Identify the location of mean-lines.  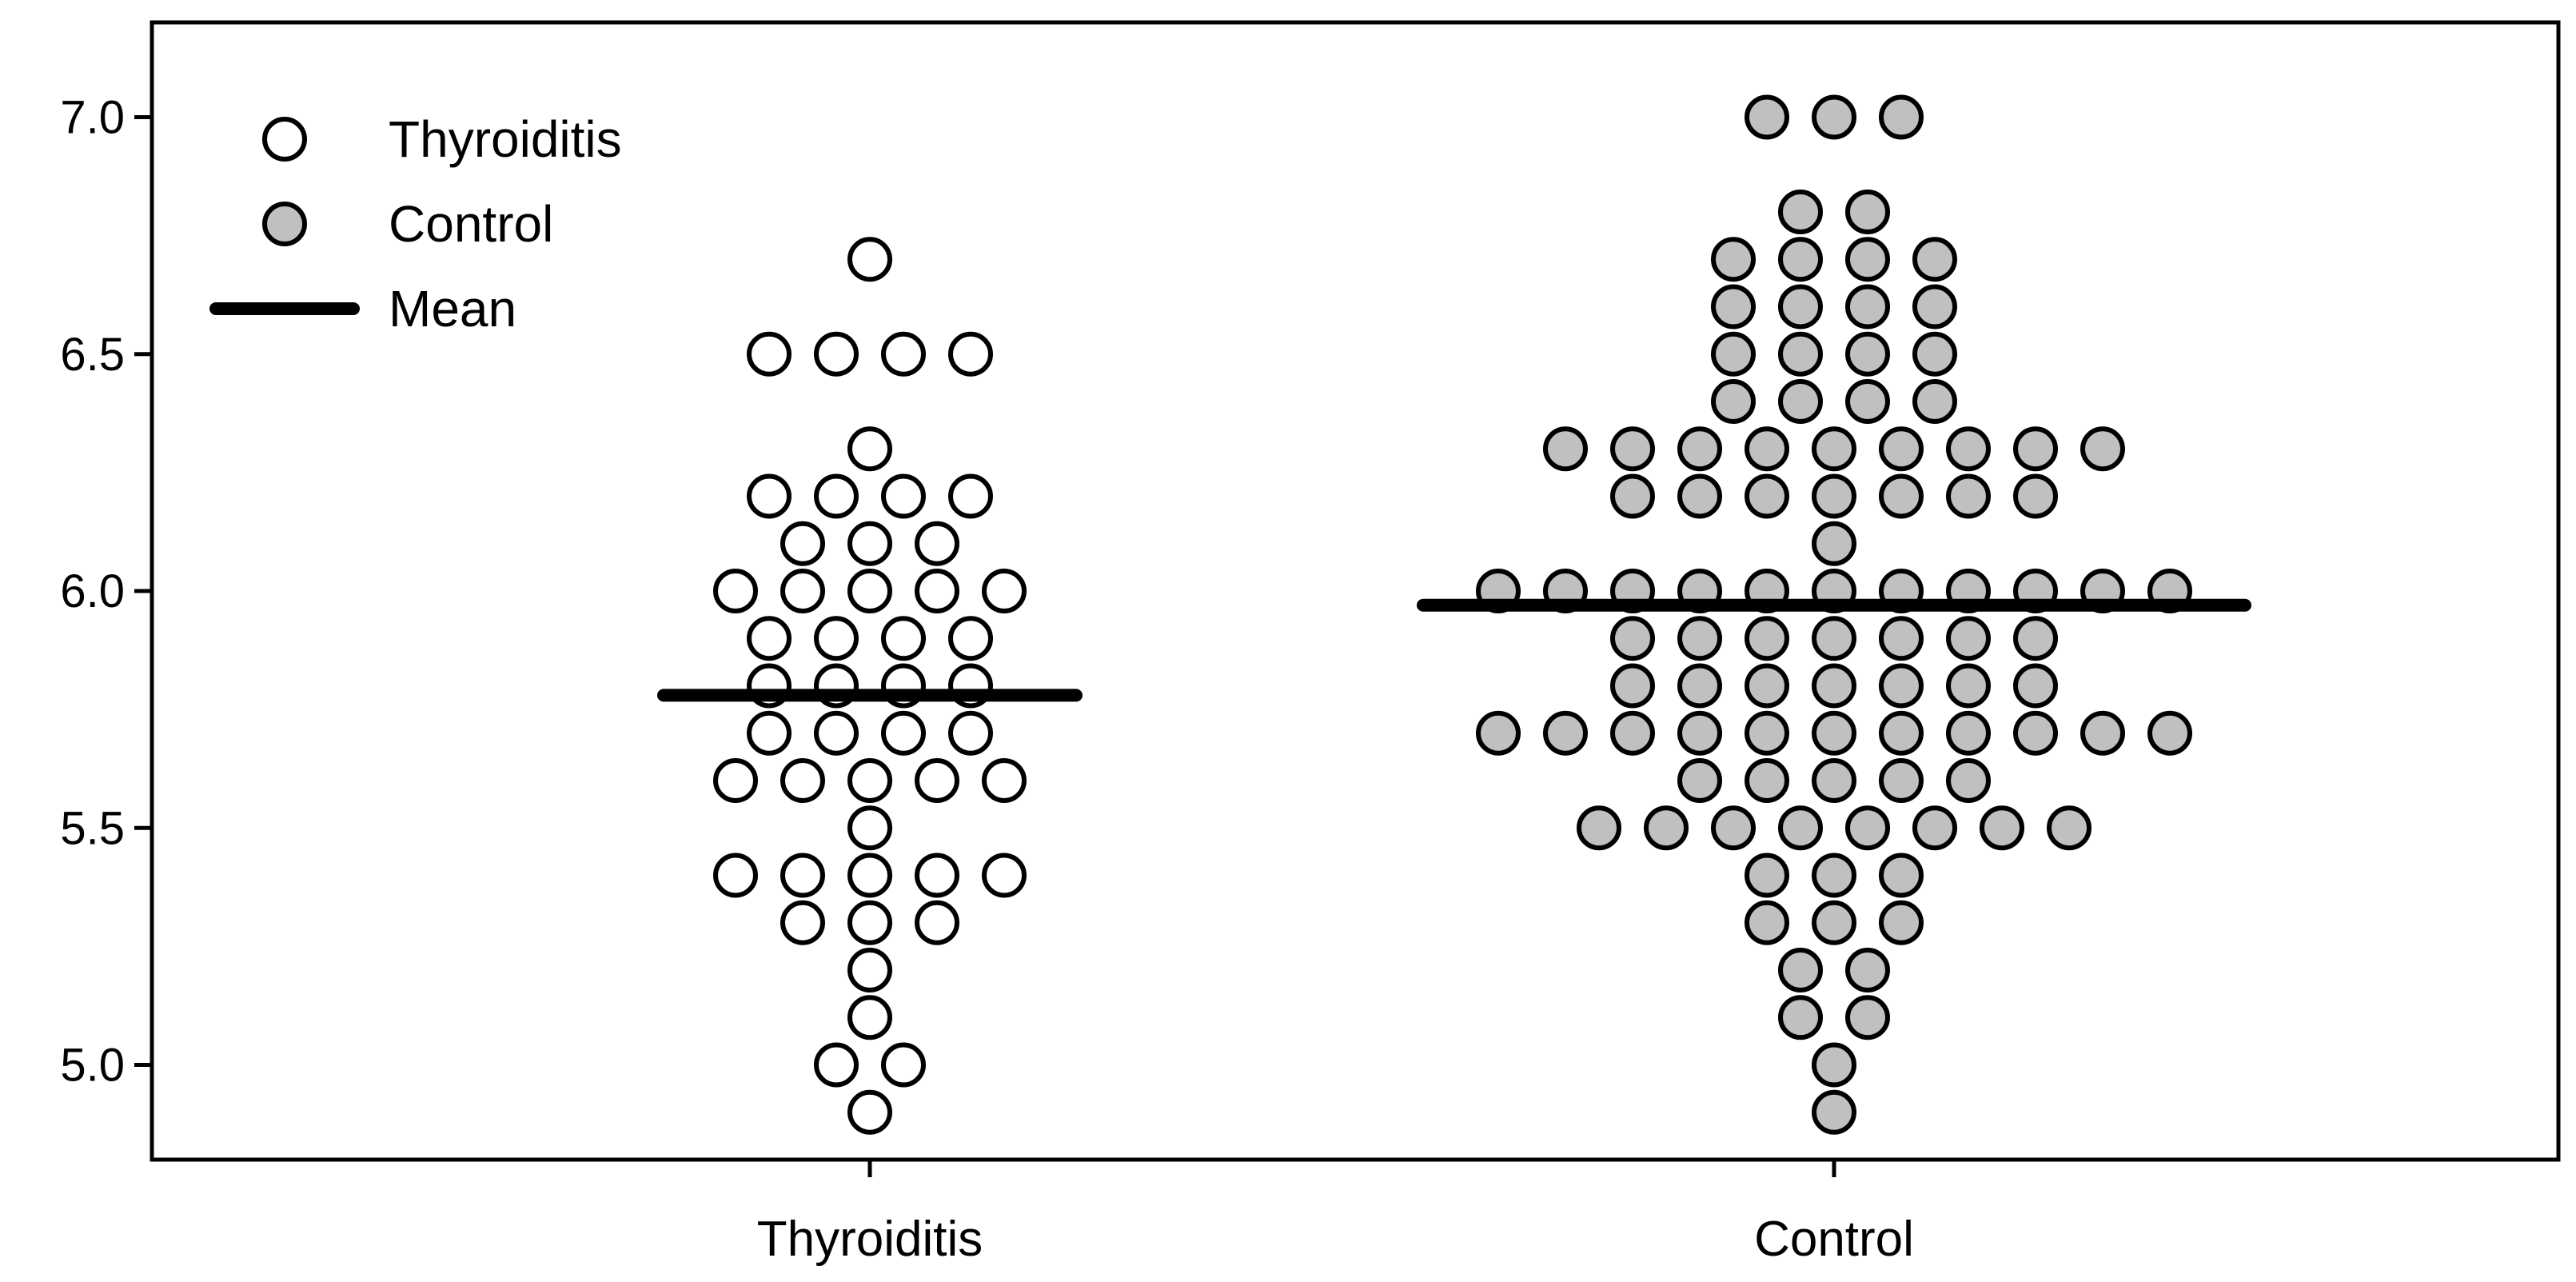
(1454, 650).